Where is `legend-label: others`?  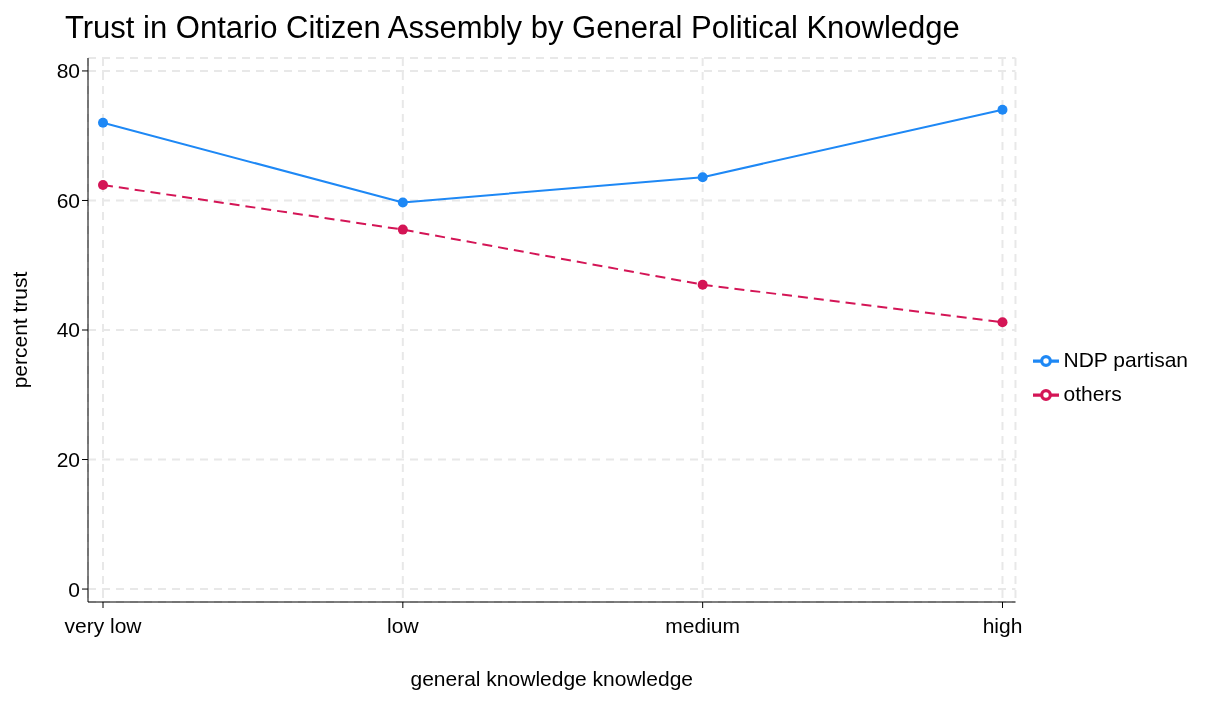 legend-label: others is located at coordinates (1092, 393).